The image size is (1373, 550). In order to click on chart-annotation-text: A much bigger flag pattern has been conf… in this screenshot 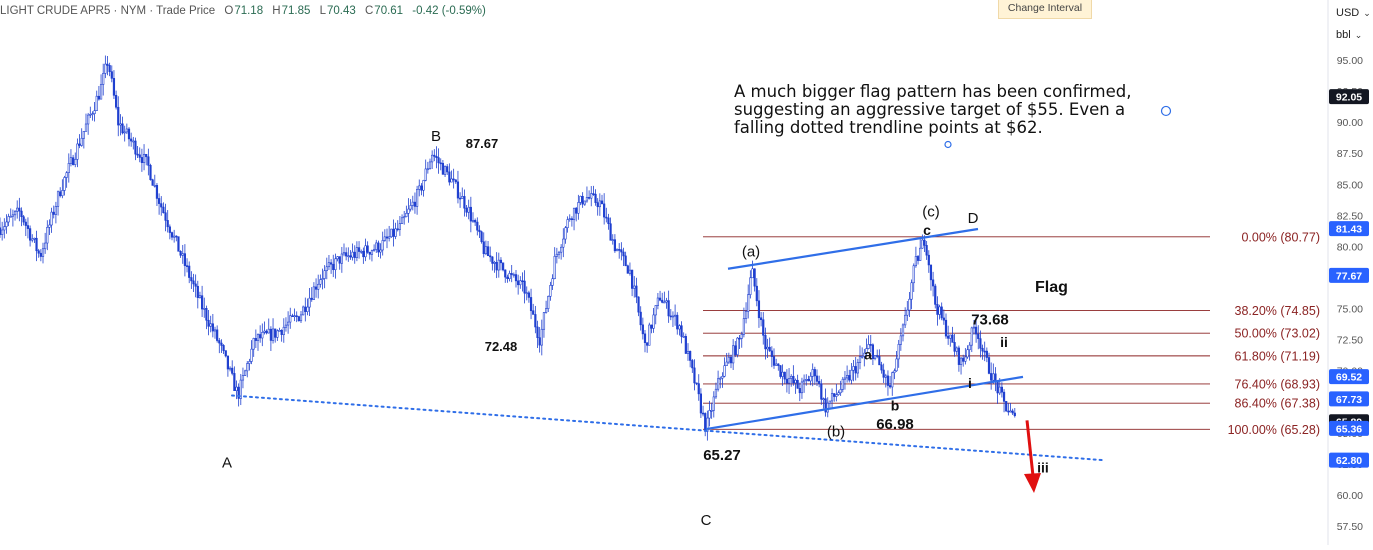, I will do `click(933, 109)`.